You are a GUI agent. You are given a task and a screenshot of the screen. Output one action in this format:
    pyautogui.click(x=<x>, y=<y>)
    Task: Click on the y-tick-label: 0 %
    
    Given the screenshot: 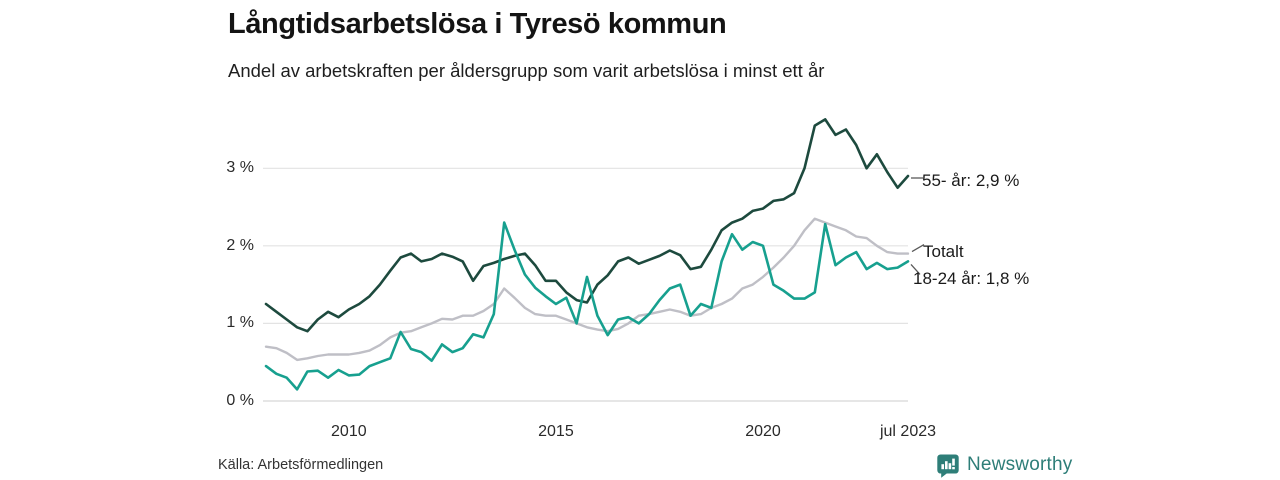 What is the action you would take?
    pyautogui.click(x=240, y=400)
    